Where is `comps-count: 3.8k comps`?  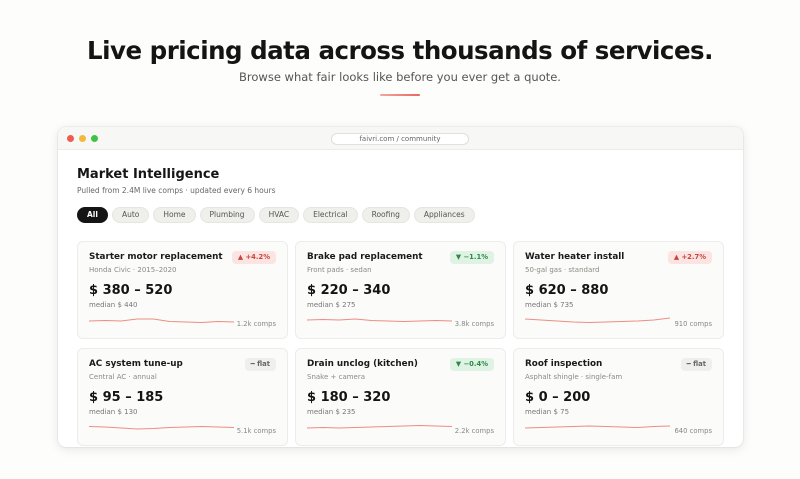
comps-count: 3.8k comps is located at coordinates (474, 324).